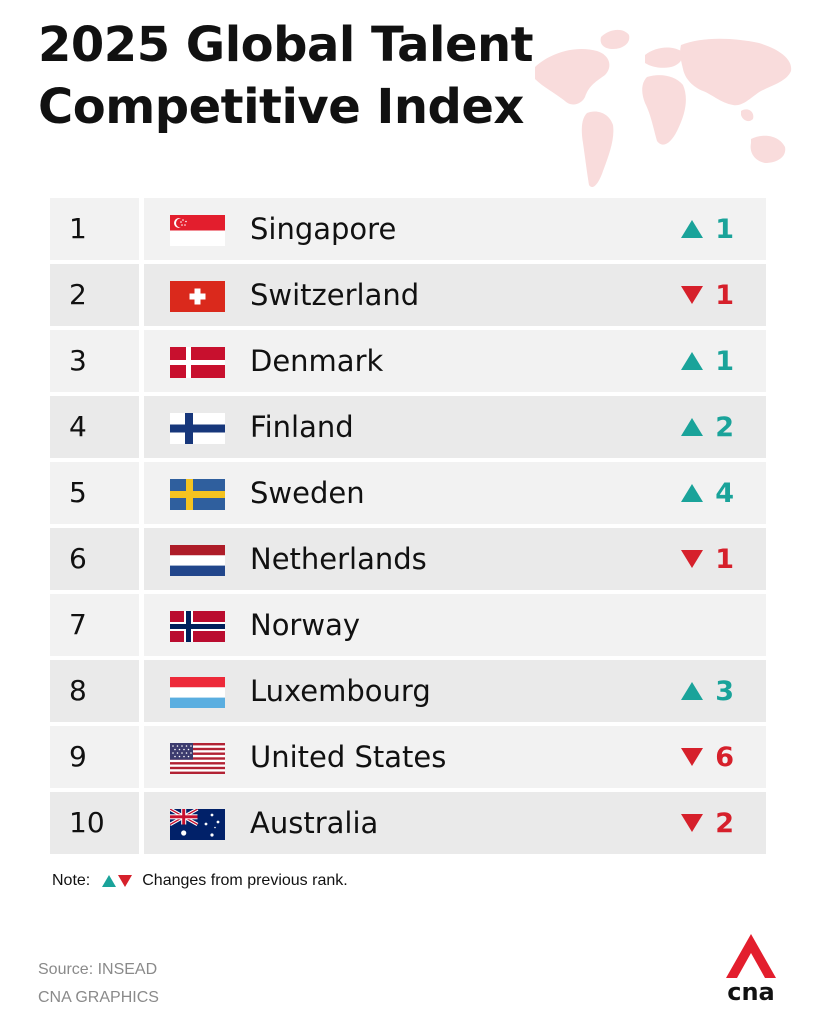 The width and height of the screenshot is (820, 1024). Describe the element at coordinates (455, 361) in the screenshot. I see `country-cell: Denmark 1` at that location.